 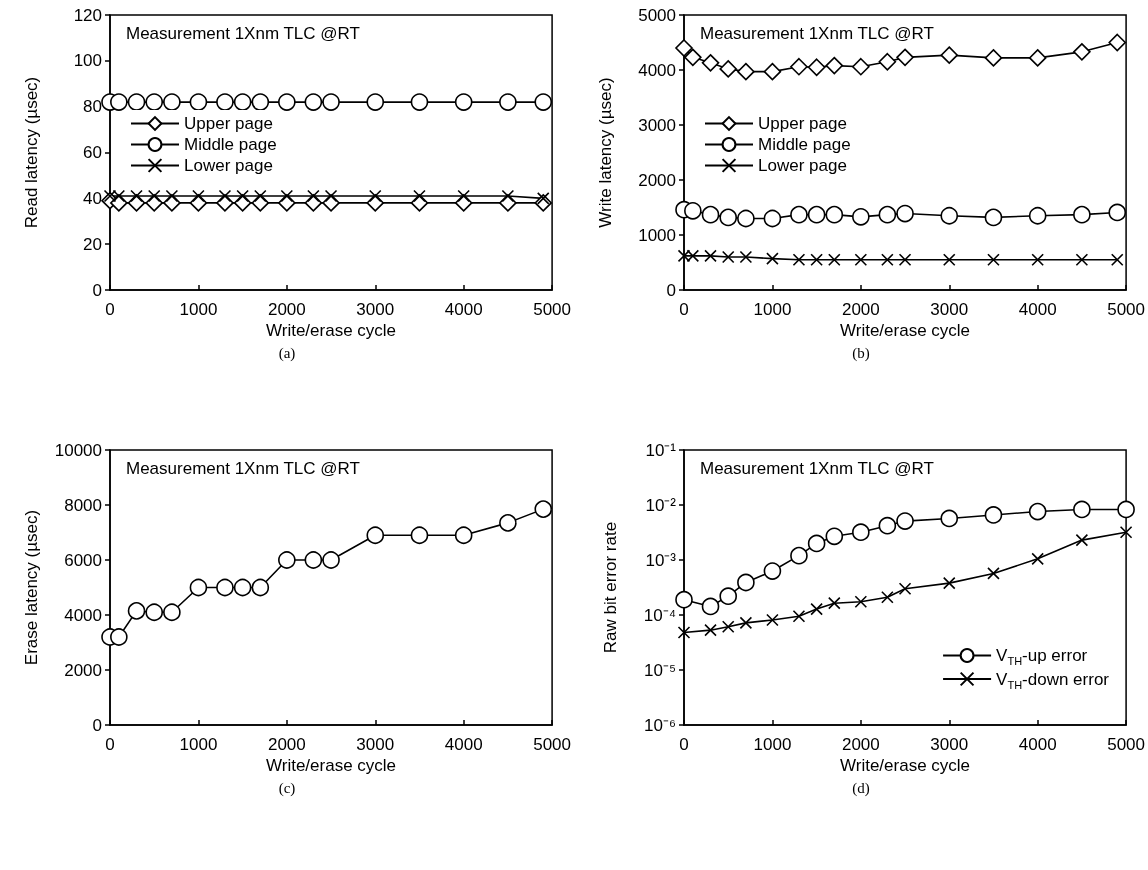 What do you see at coordinates (78, 450) in the screenshot?
I see `y-tick-label: 10000` at bounding box center [78, 450].